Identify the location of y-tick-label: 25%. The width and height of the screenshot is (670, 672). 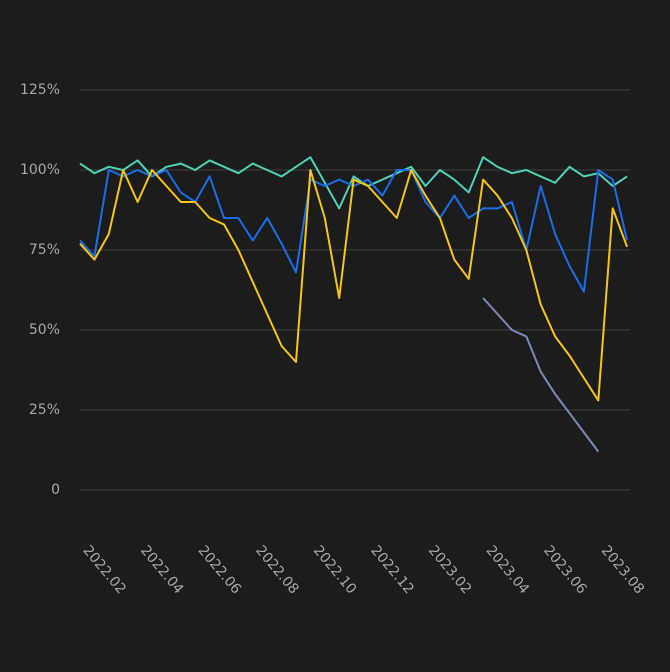
(44, 410).